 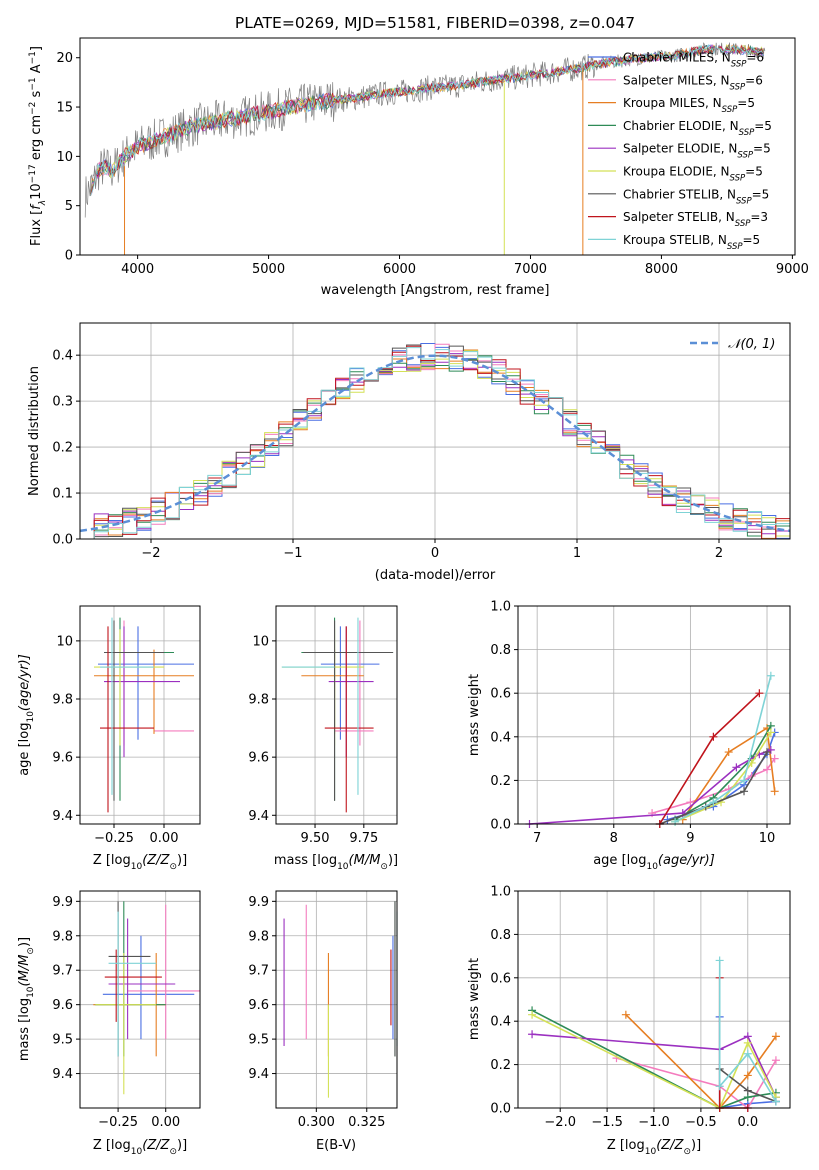 What do you see at coordinates (62, 1040) in the screenshot?
I see `y-tick-label: 9.5` at bounding box center [62, 1040].